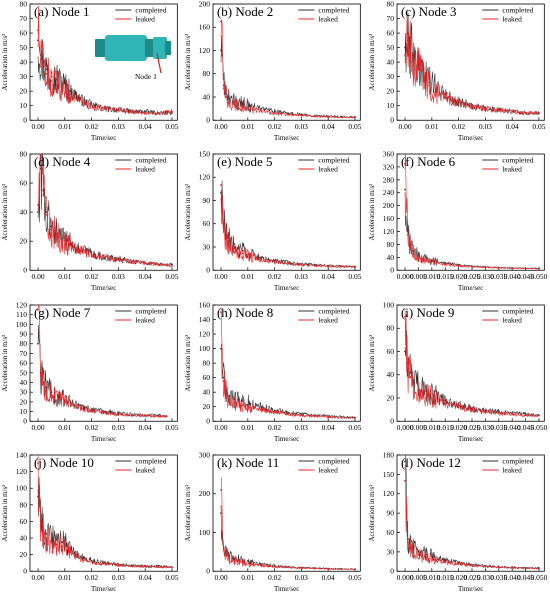 This screenshot has height=601, width=550. I want to click on y-tick-label: 20, so click(24, 241).